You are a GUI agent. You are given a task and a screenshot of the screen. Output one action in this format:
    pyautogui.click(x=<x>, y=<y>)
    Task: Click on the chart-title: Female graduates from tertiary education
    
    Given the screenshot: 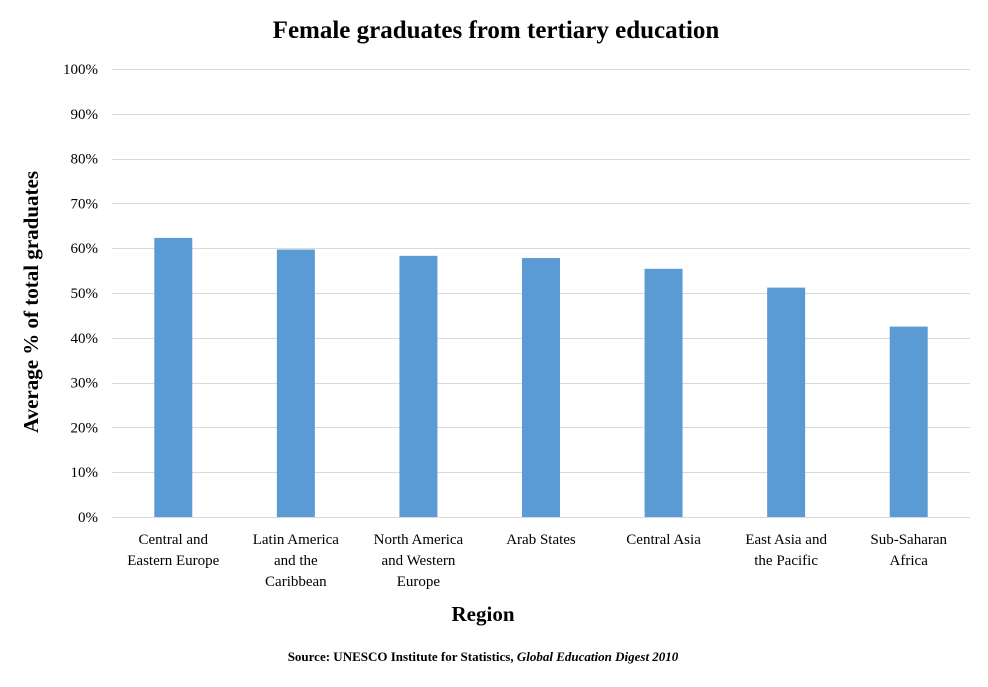 What is the action you would take?
    pyautogui.click(x=496, y=30)
    